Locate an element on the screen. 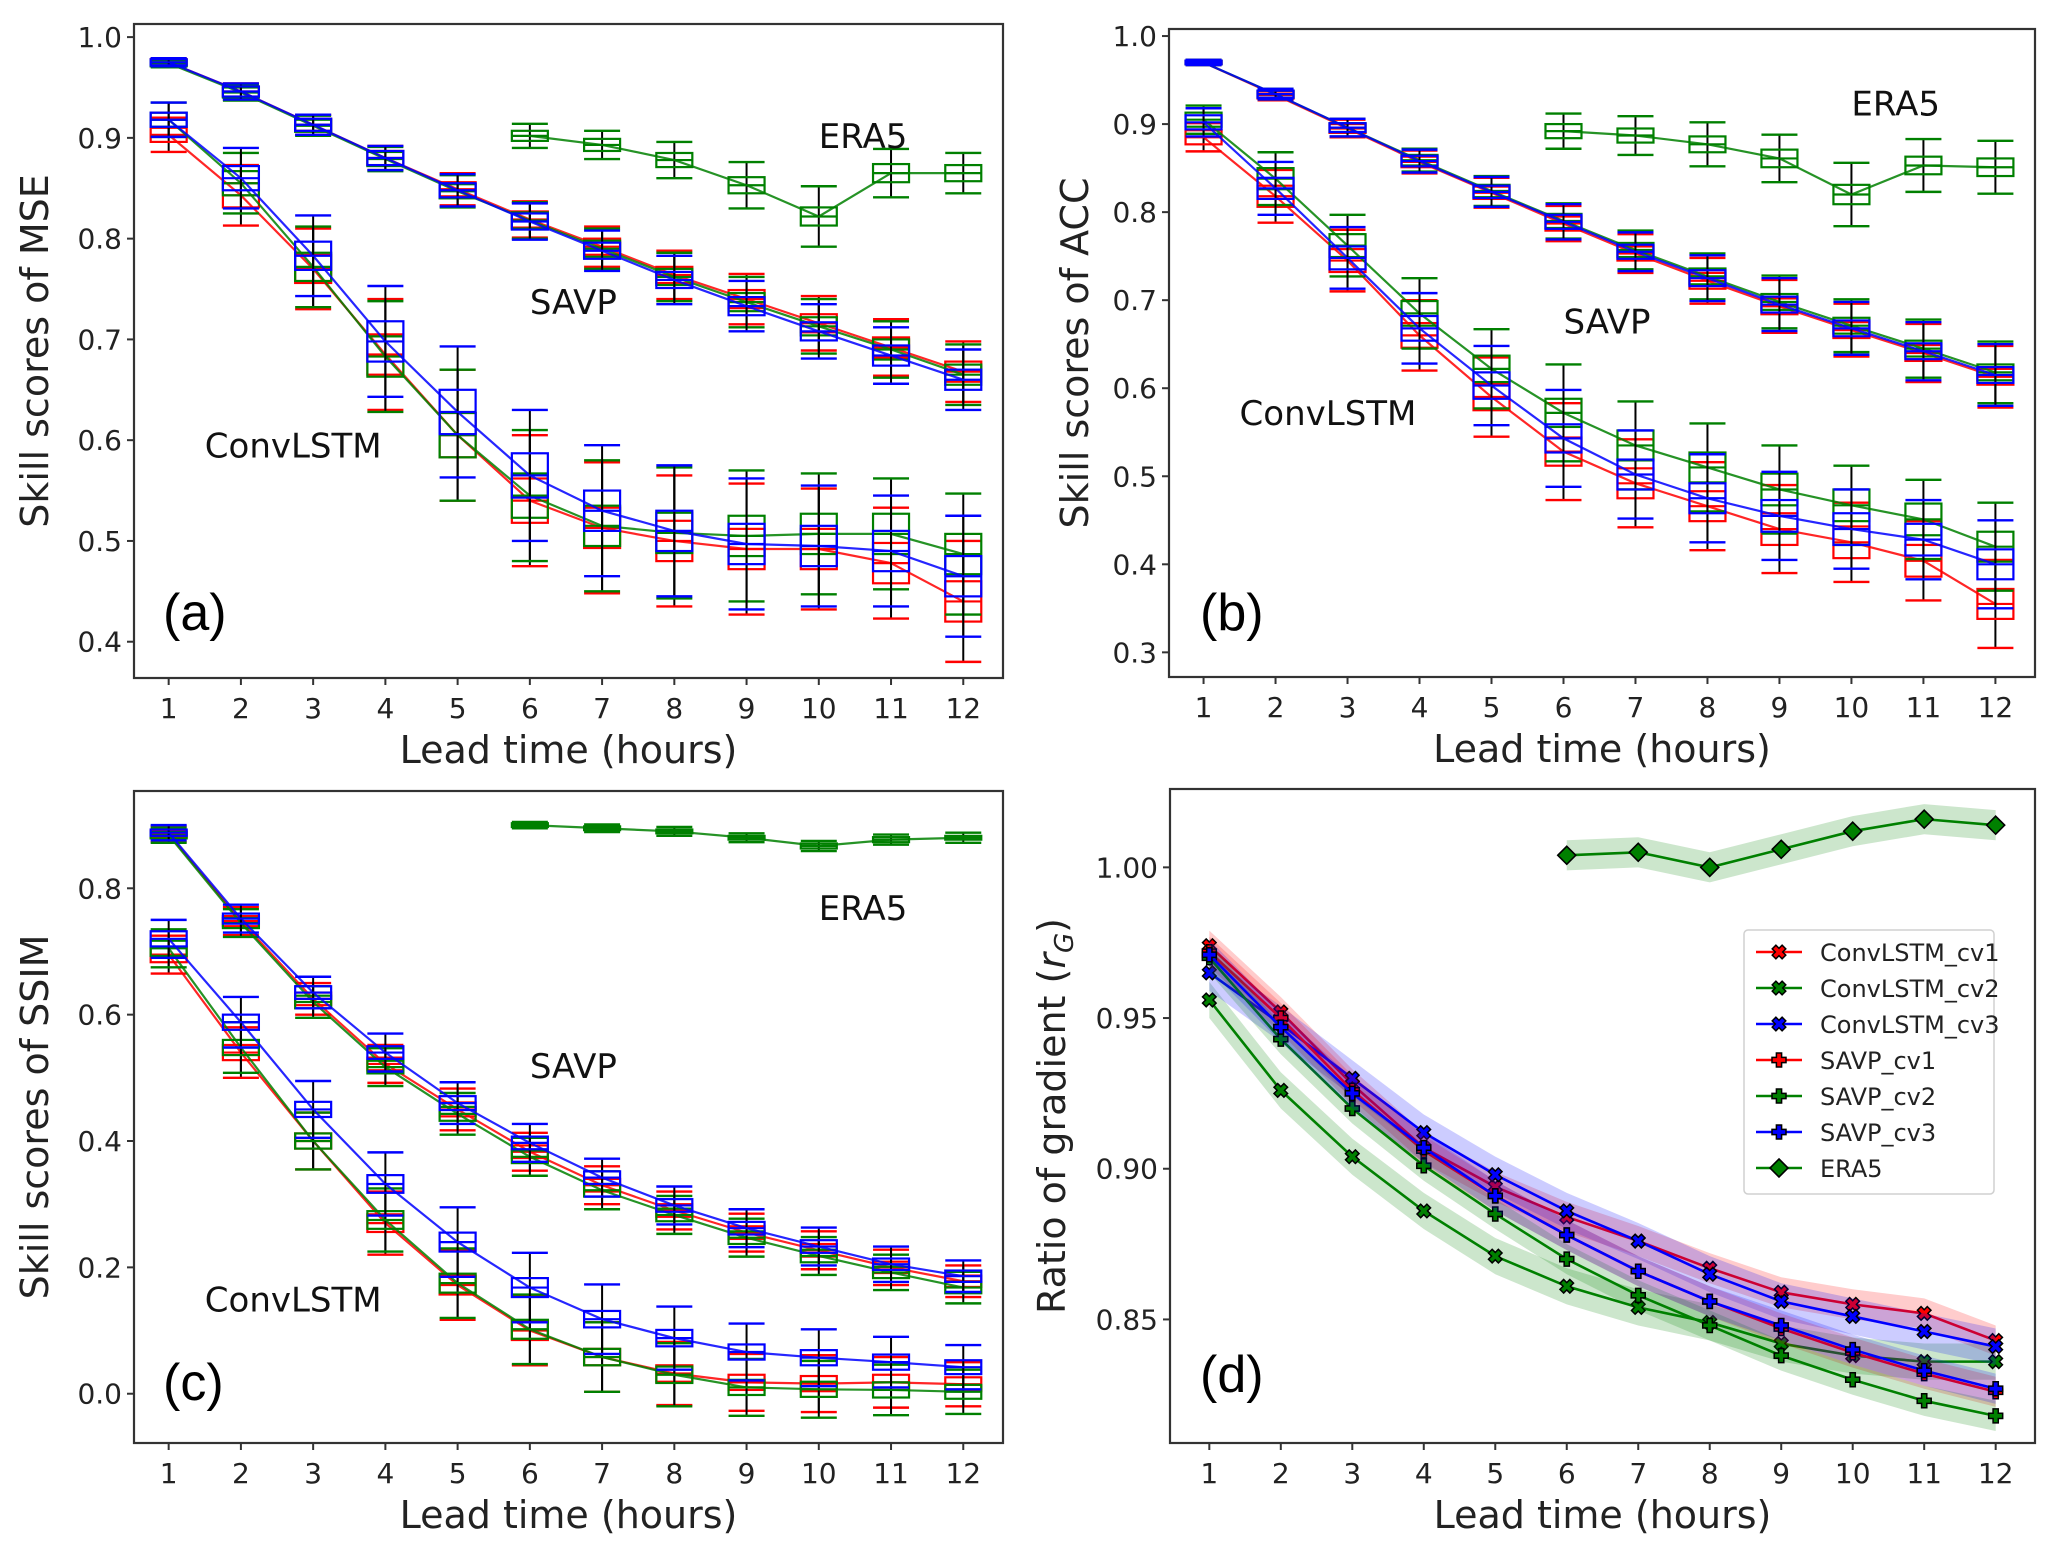  series-line-convlstm_cv2 is located at coordinates (565, 337).